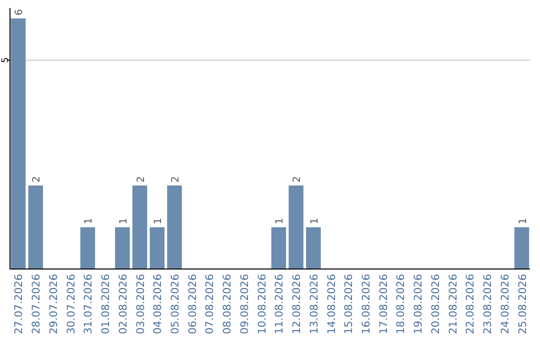 The width and height of the screenshot is (540, 340). I want to click on x-tick-label: 24.08.2026, so click(505, 304).